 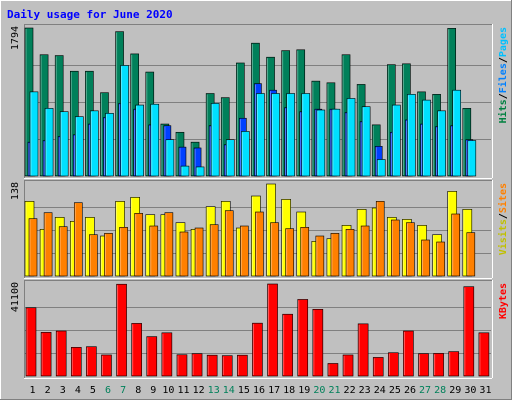 I want to click on day-label-26: 26, so click(x=410, y=390).